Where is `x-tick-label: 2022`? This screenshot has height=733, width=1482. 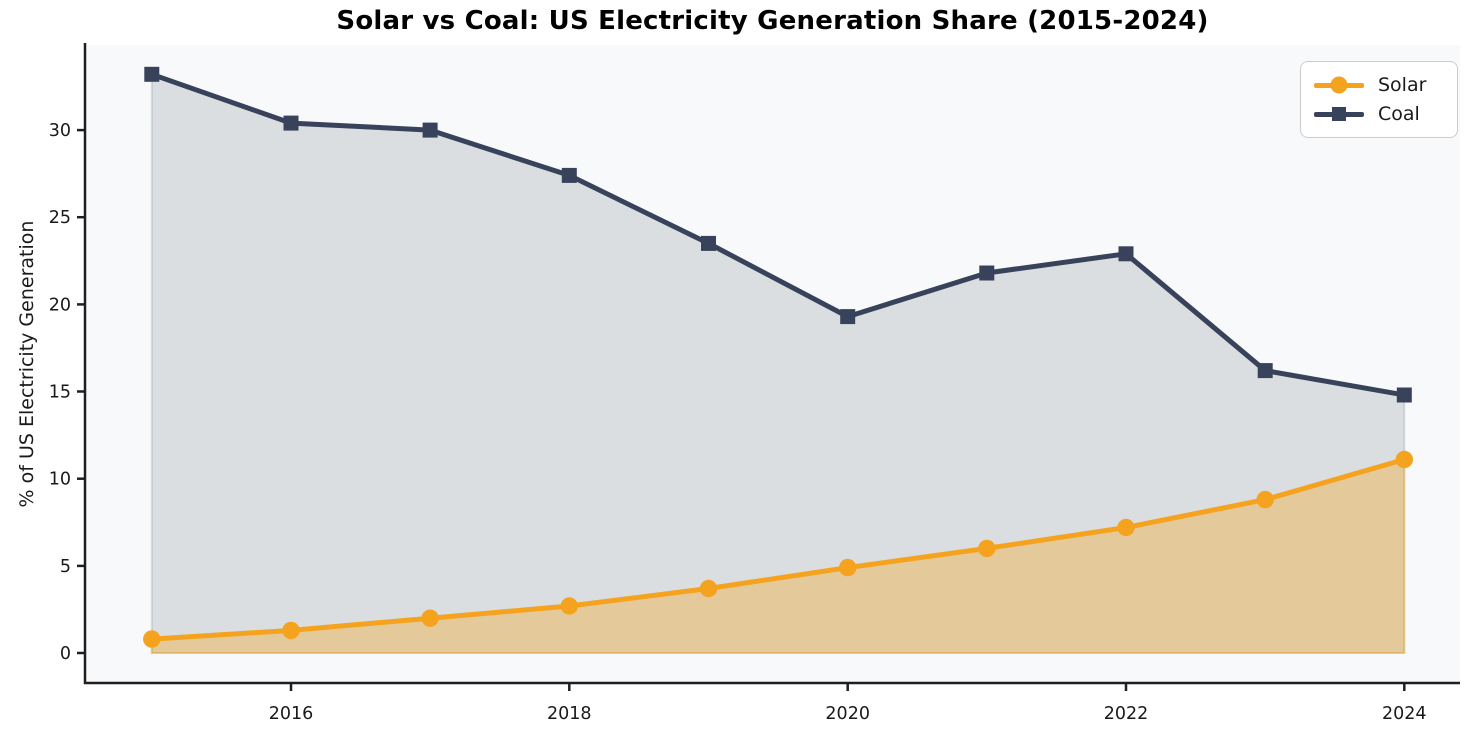 x-tick-label: 2022 is located at coordinates (1126, 714).